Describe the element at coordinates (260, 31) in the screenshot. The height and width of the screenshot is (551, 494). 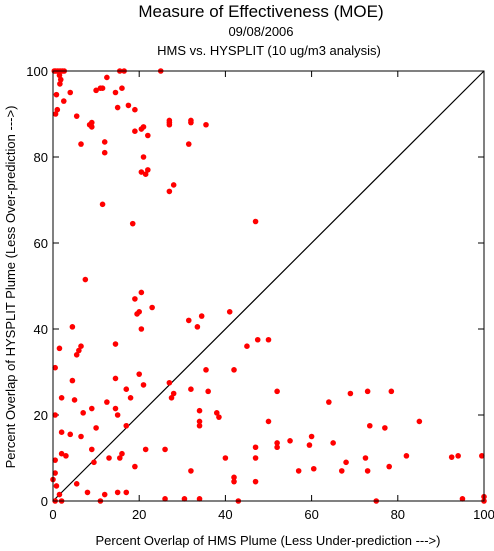
I see `chart-subtitle-date: 09/08/2006` at that location.